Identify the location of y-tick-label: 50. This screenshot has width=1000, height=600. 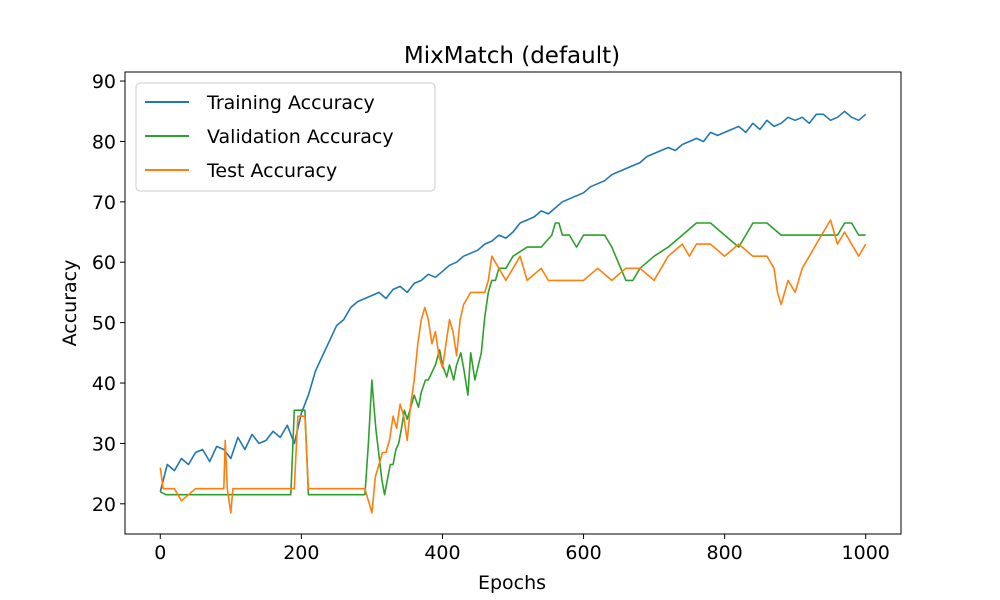
(104, 324).